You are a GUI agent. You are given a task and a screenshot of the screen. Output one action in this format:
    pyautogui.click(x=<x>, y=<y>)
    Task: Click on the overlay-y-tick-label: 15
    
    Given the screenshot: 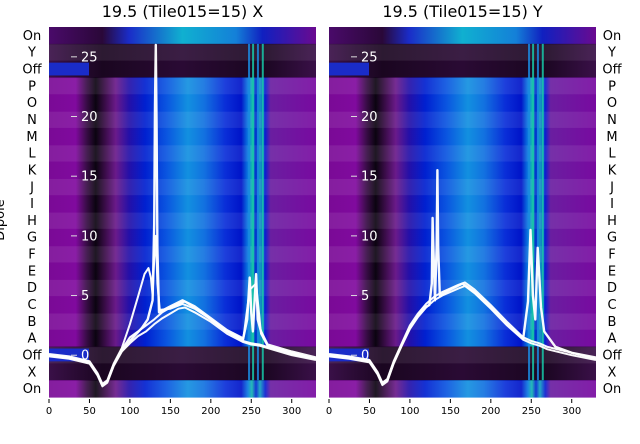 What is the action you would take?
    pyautogui.click(x=89, y=177)
    